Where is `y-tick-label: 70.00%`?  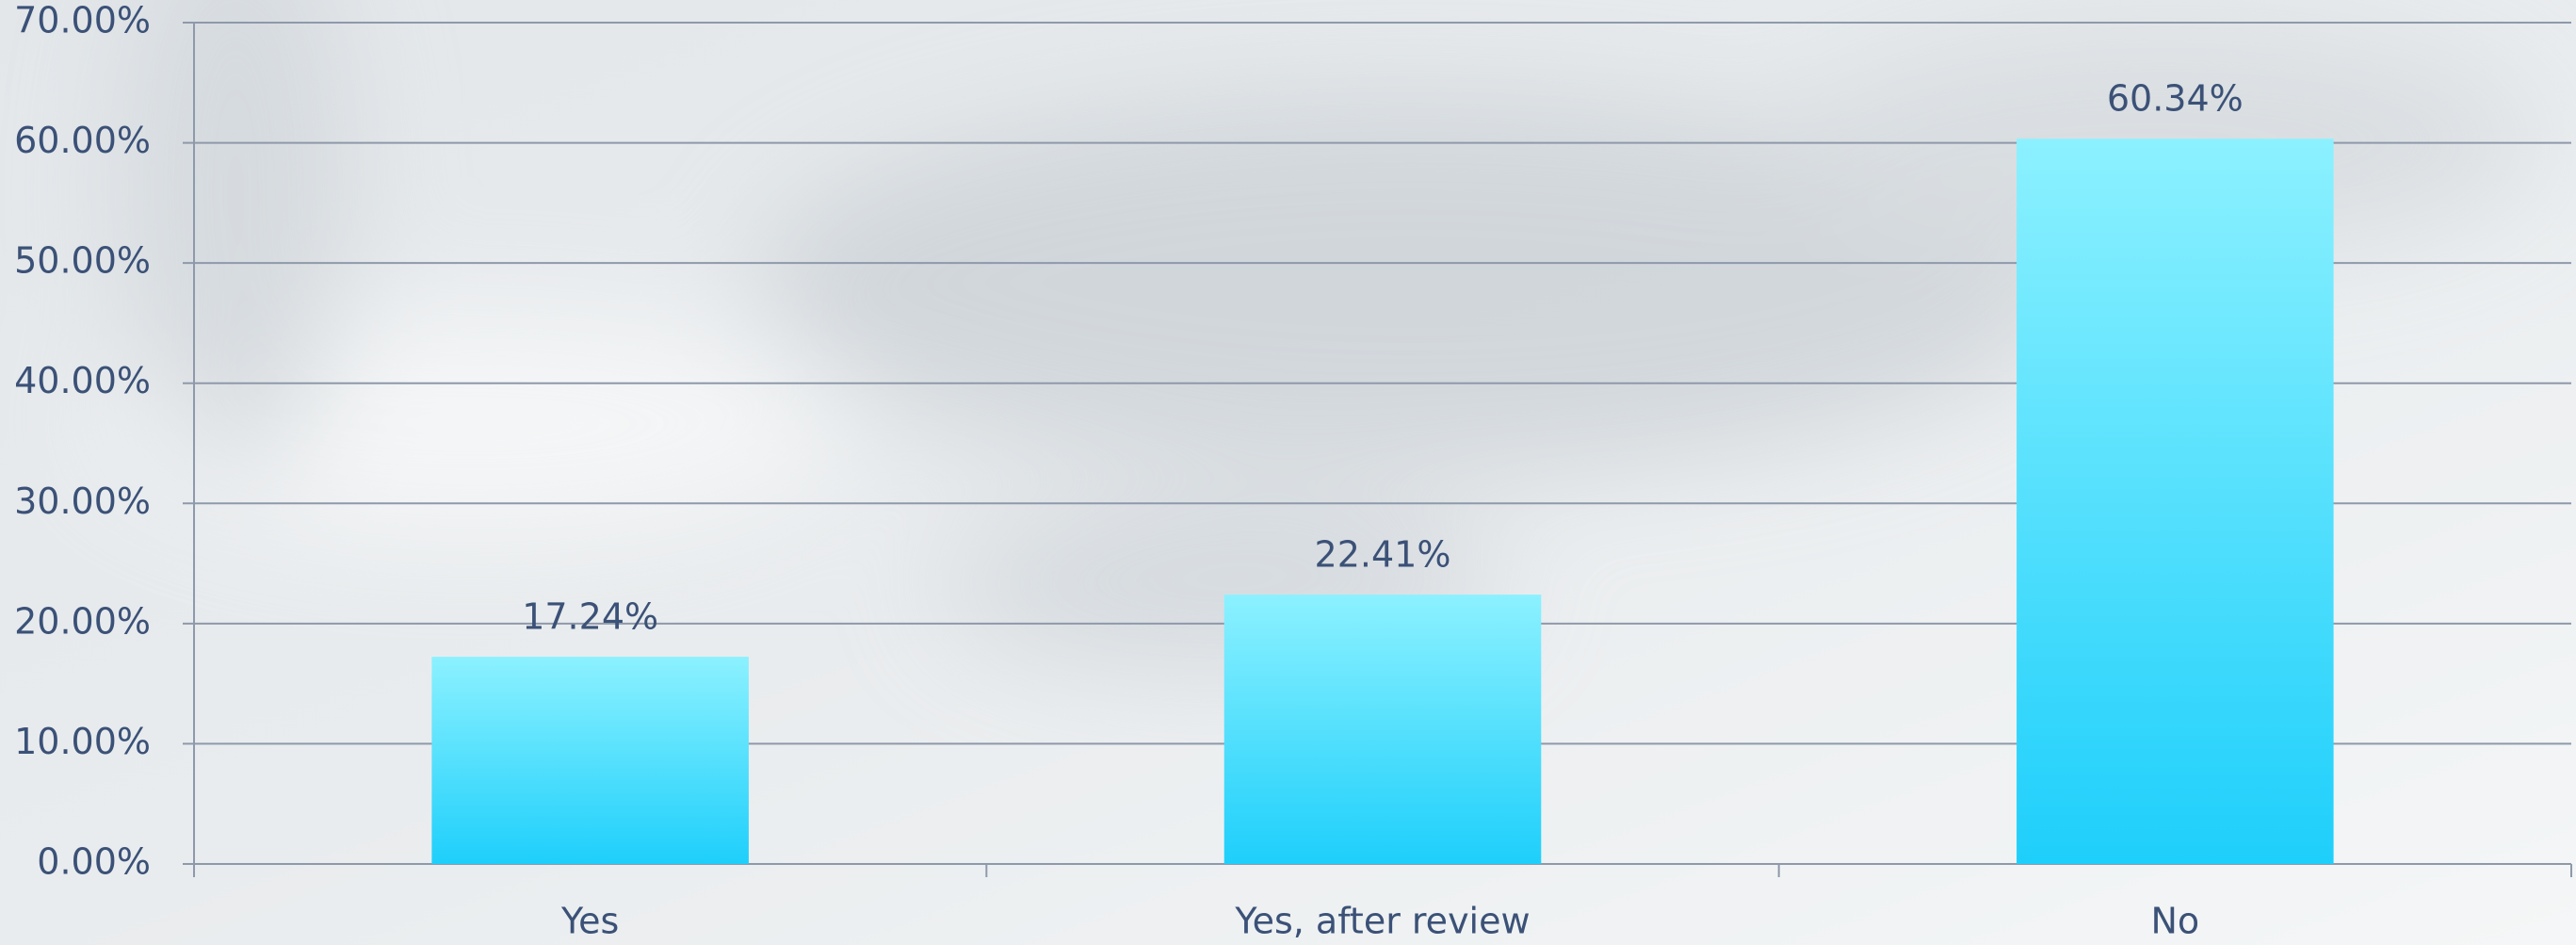
y-tick-label: 70.00% is located at coordinates (82, 20).